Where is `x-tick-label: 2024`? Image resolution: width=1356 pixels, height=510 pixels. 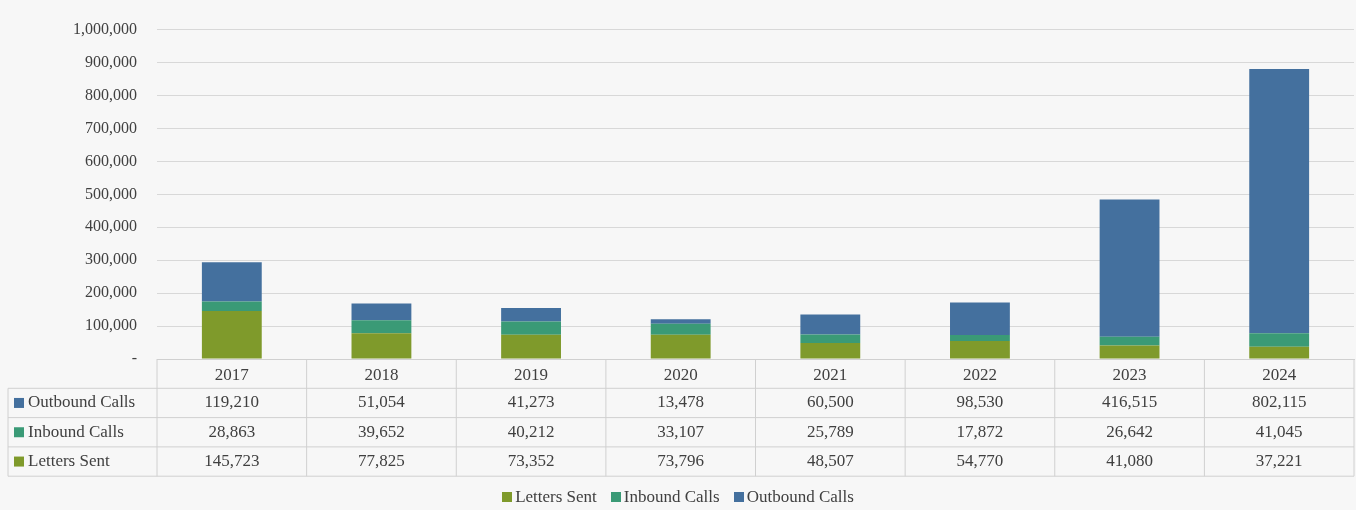 x-tick-label: 2024 is located at coordinates (1279, 374).